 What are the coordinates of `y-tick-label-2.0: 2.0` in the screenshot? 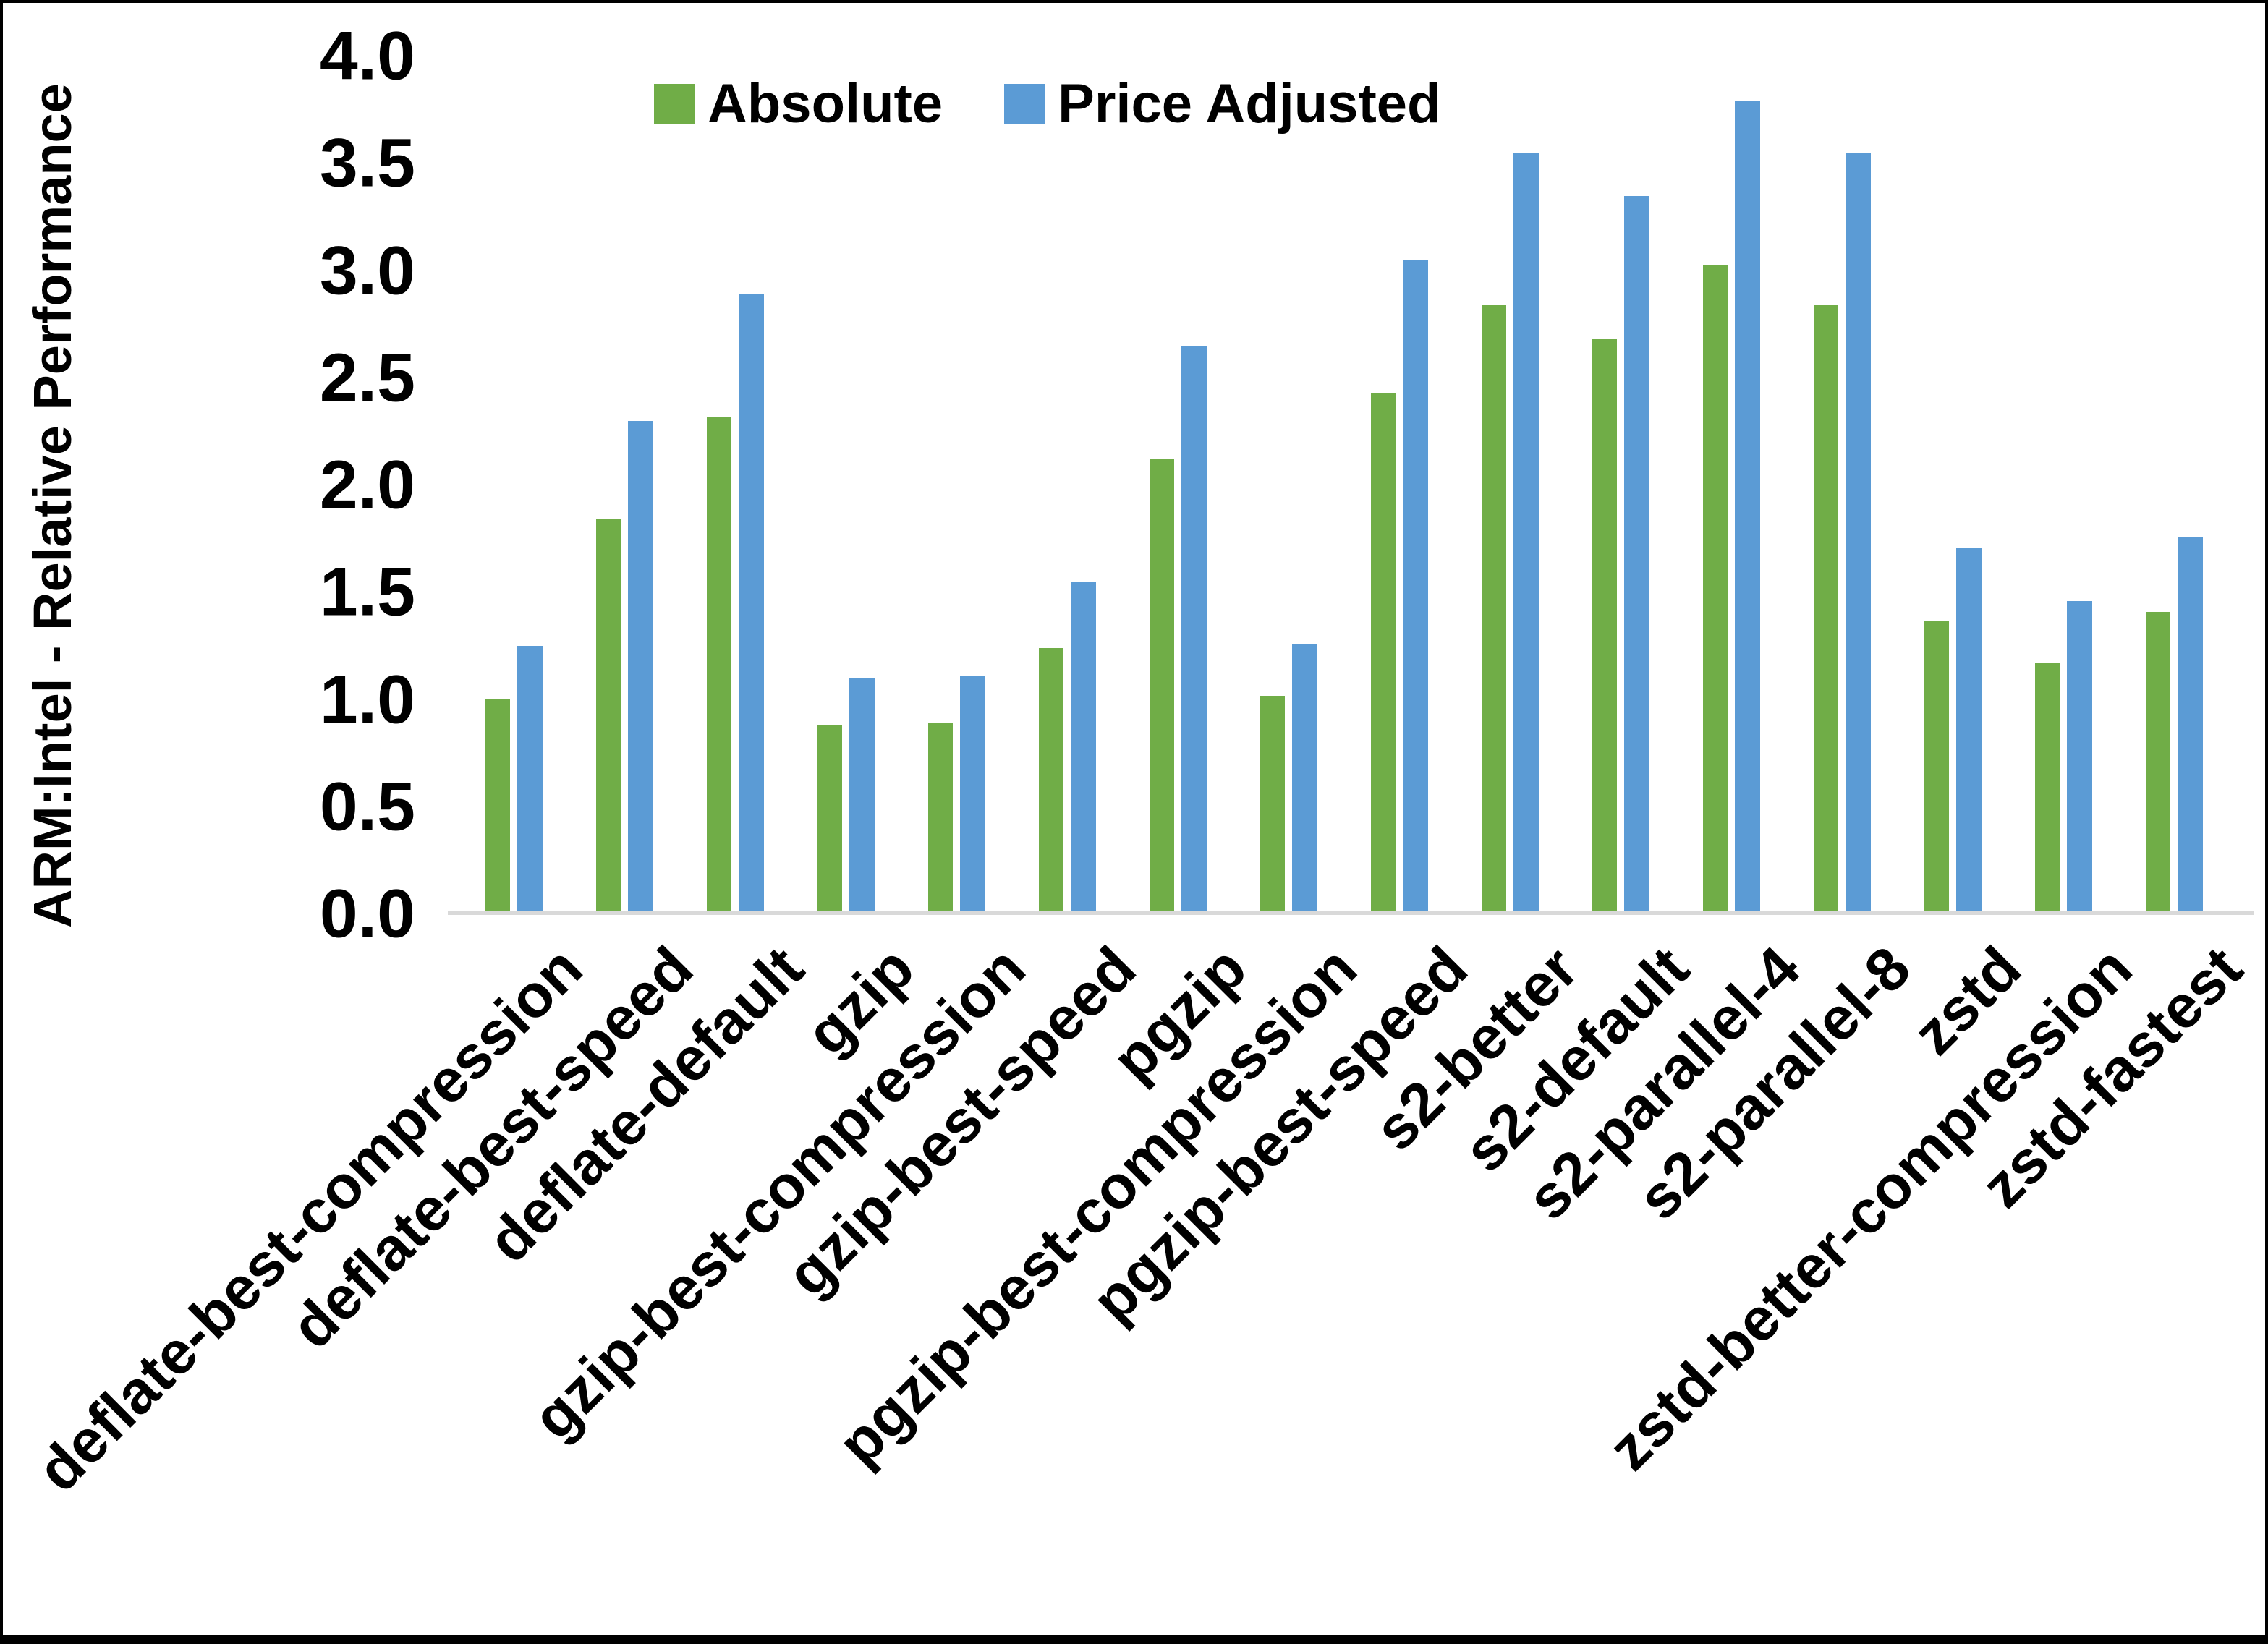 It's located at (367, 485).